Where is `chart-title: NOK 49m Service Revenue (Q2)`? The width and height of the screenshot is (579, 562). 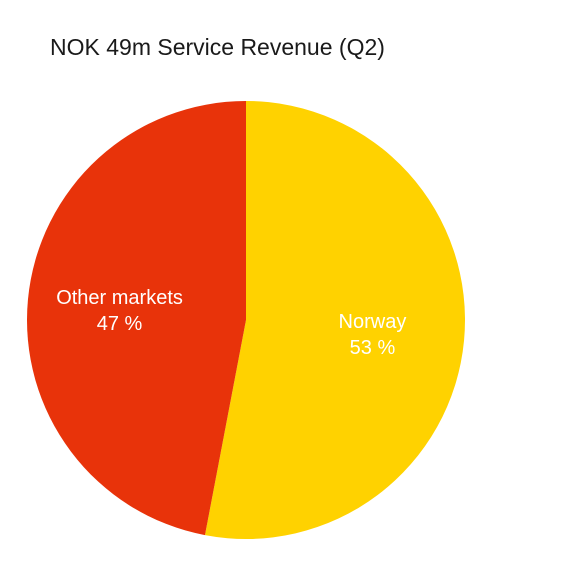
chart-title: NOK 49m Service Revenue (Q2) is located at coordinates (217, 47).